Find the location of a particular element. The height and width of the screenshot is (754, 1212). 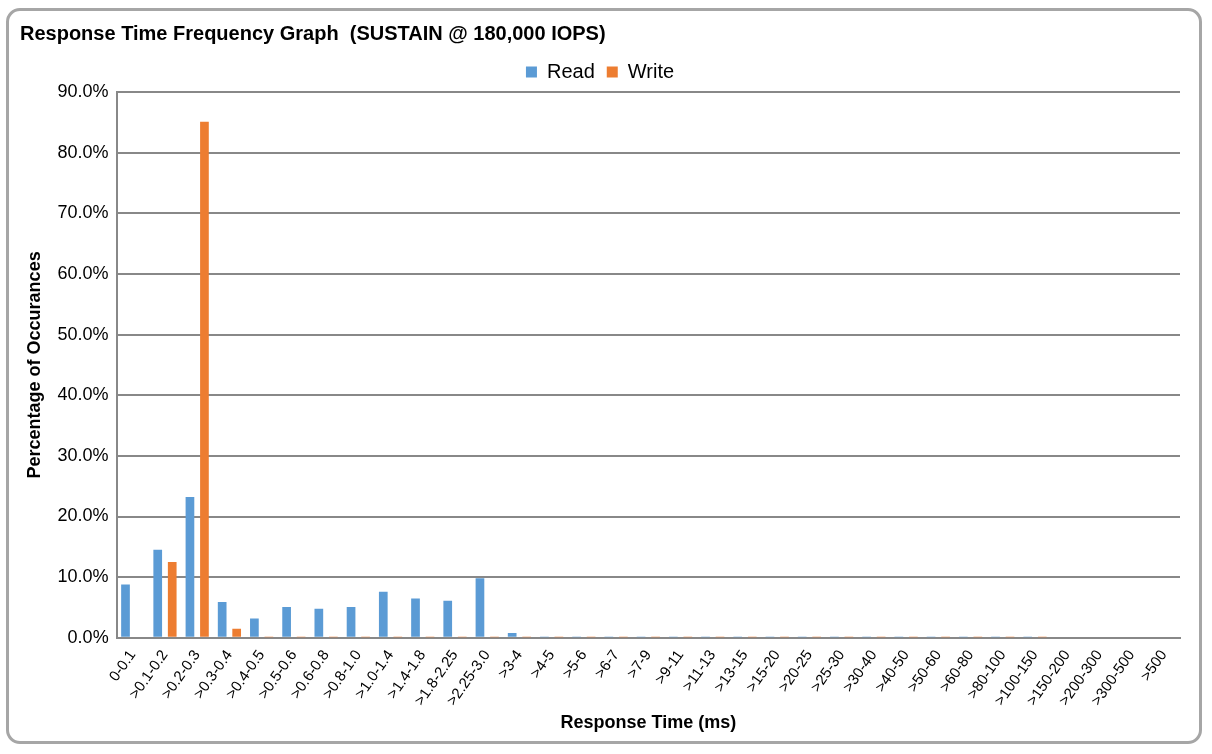

y-tick-label: 40.0% is located at coordinates (83, 394).